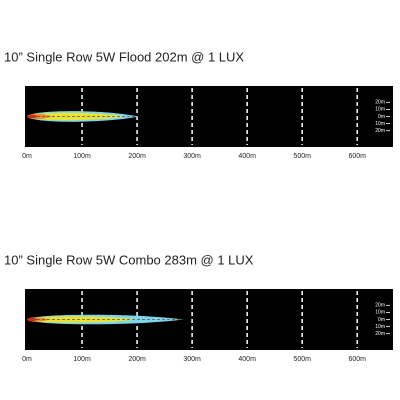  Describe the element at coordinates (77, 116) in the screenshot. I see `beam-zone` at that location.